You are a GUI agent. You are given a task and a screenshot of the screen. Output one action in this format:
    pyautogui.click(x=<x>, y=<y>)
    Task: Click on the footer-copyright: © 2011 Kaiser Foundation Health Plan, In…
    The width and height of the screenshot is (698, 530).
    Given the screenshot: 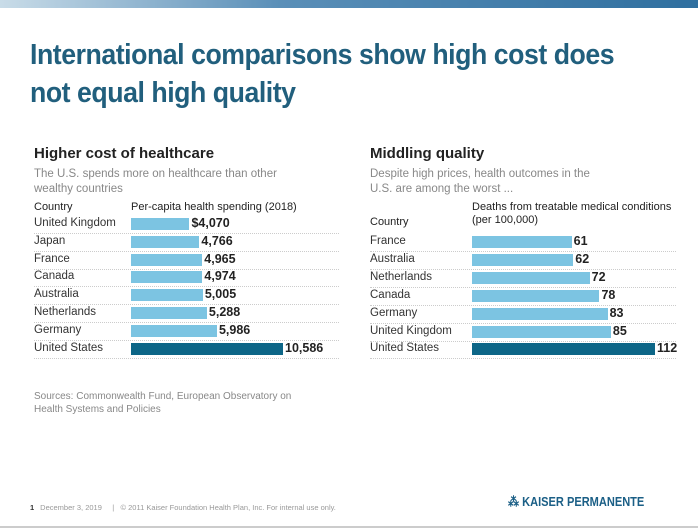 What is the action you would take?
    pyautogui.click(x=228, y=507)
    